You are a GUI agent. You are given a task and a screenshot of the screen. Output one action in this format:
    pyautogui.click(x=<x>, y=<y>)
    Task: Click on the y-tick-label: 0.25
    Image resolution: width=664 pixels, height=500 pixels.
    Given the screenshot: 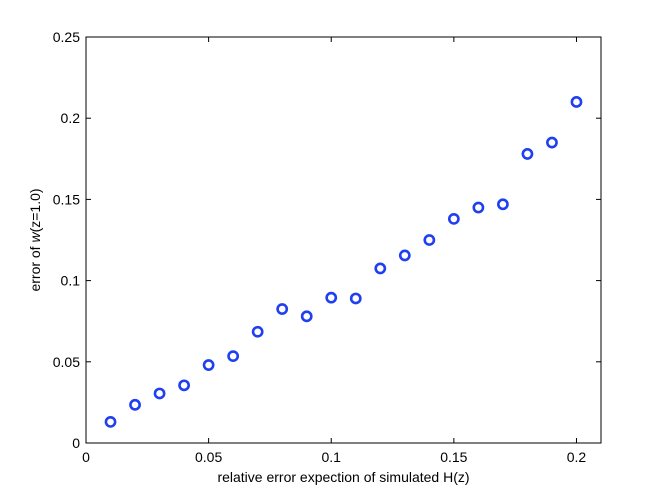 What is the action you would take?
    pyautogui.click(x=66, y=37)
    